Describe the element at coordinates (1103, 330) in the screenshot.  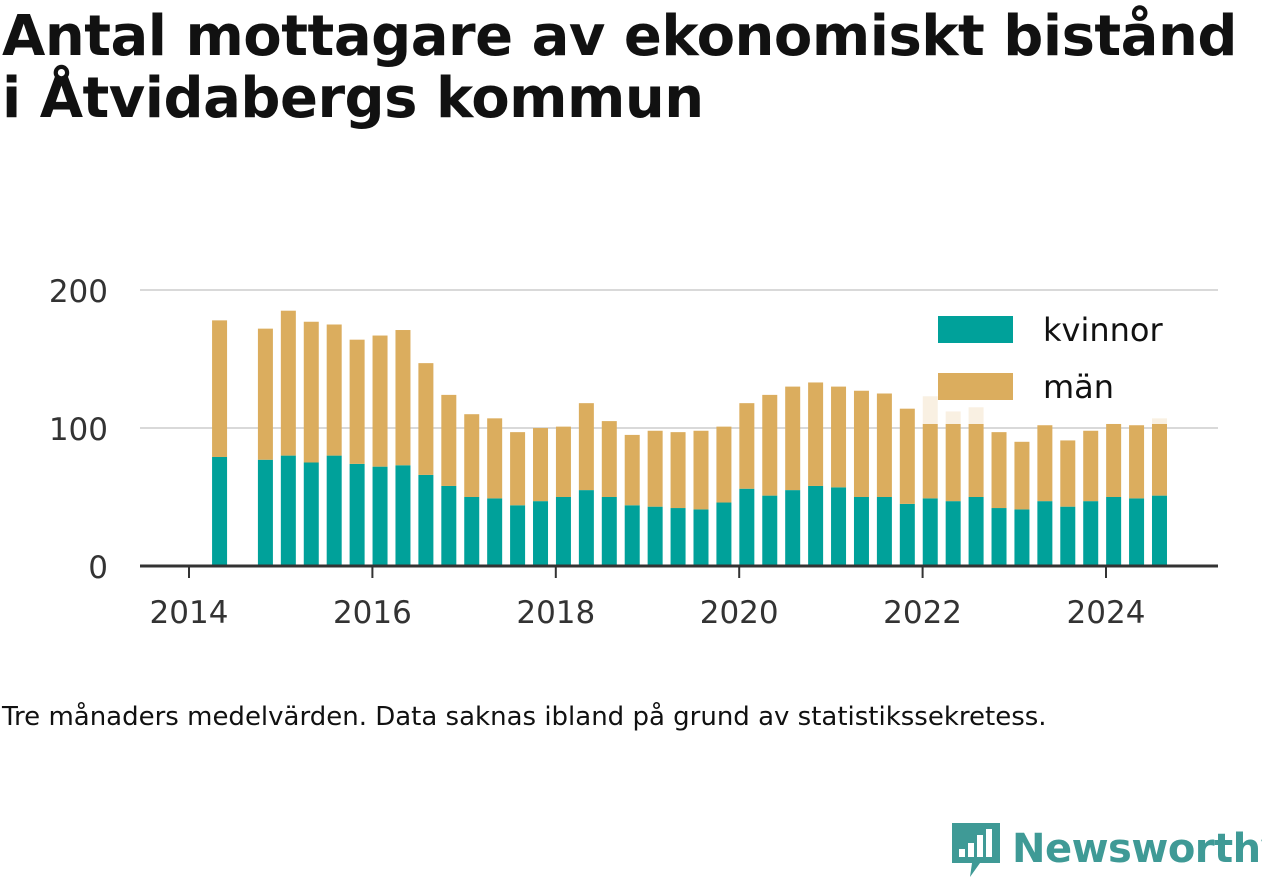
I see `legend-label: kvinnor` at that location.